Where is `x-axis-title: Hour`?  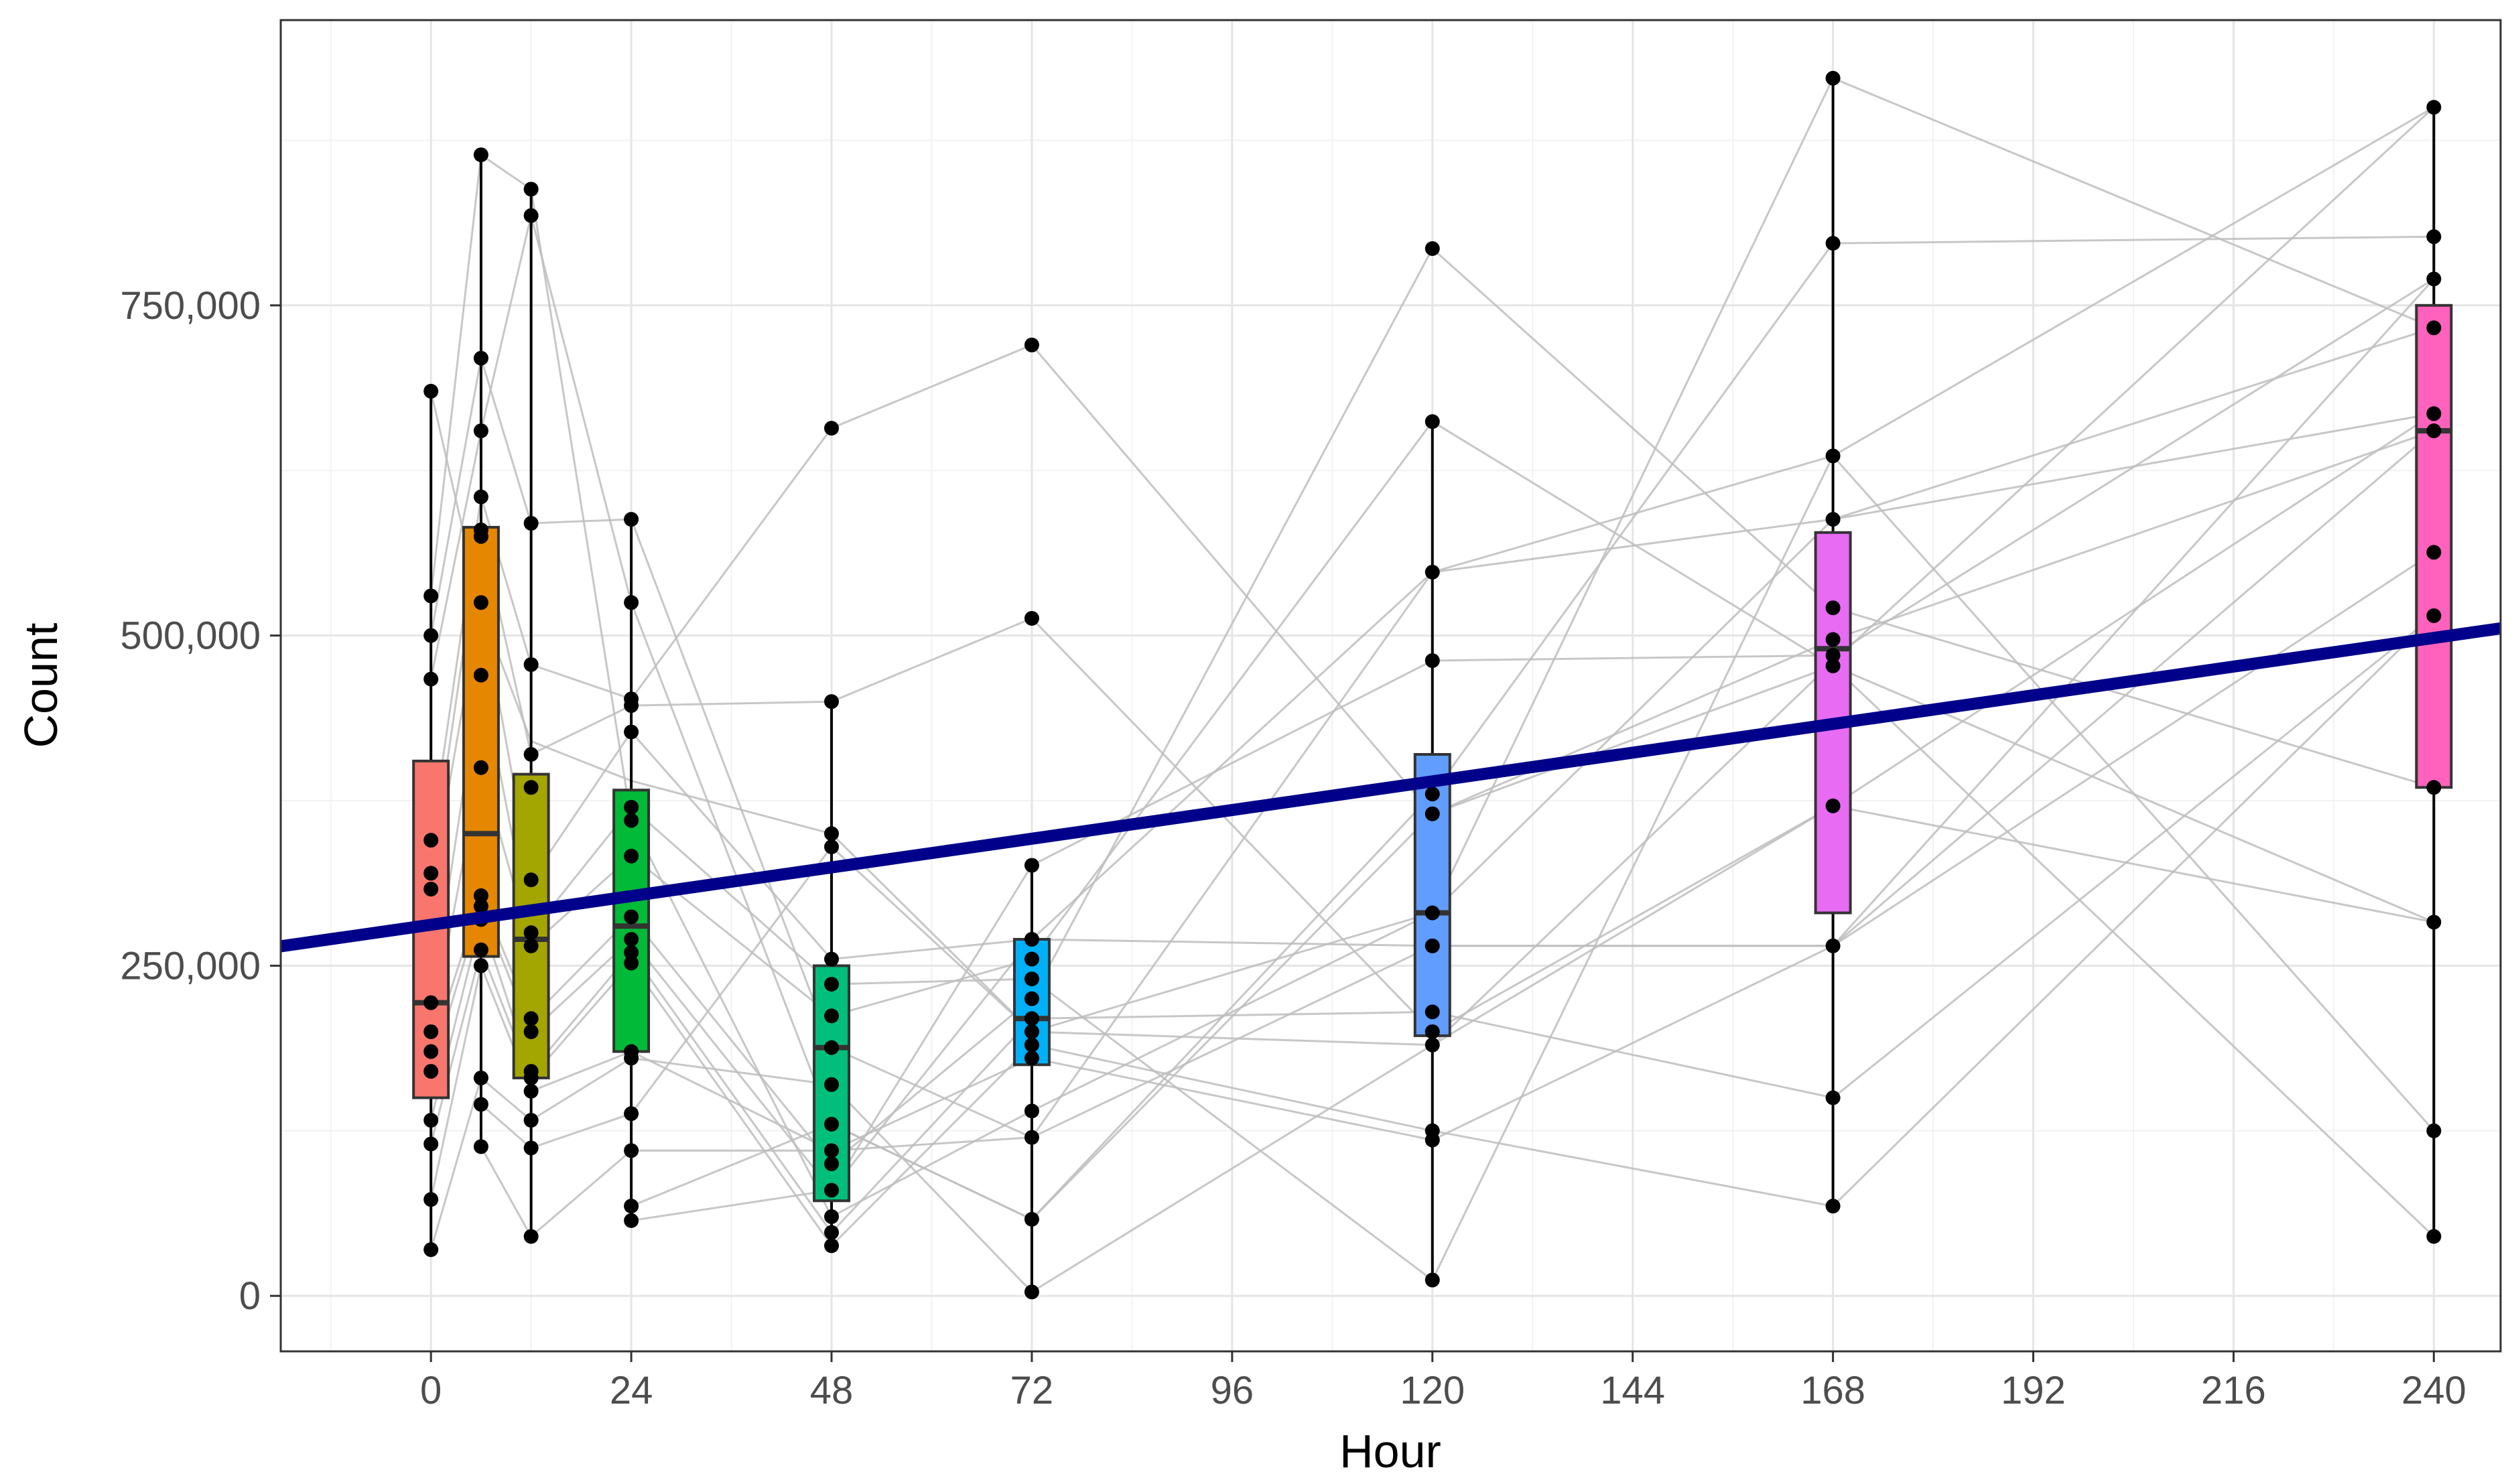 x-axis-title: Hour is located at coordinates (1390, 1451).